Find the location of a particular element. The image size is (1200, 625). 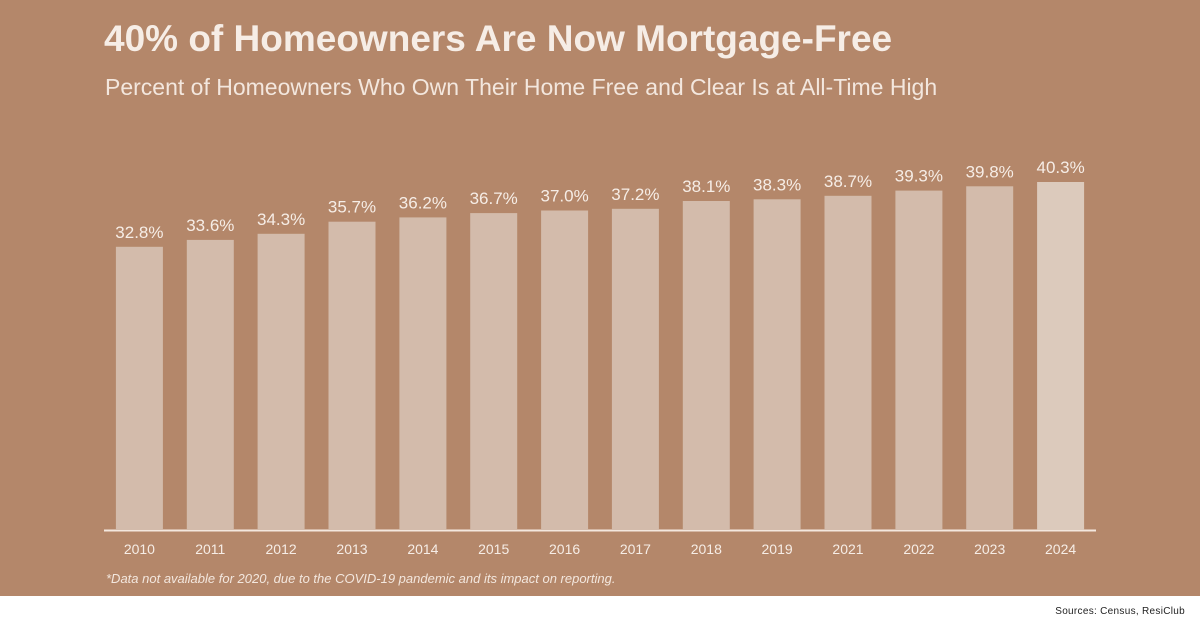

bar-2010 is located at coordinates (139, 388).